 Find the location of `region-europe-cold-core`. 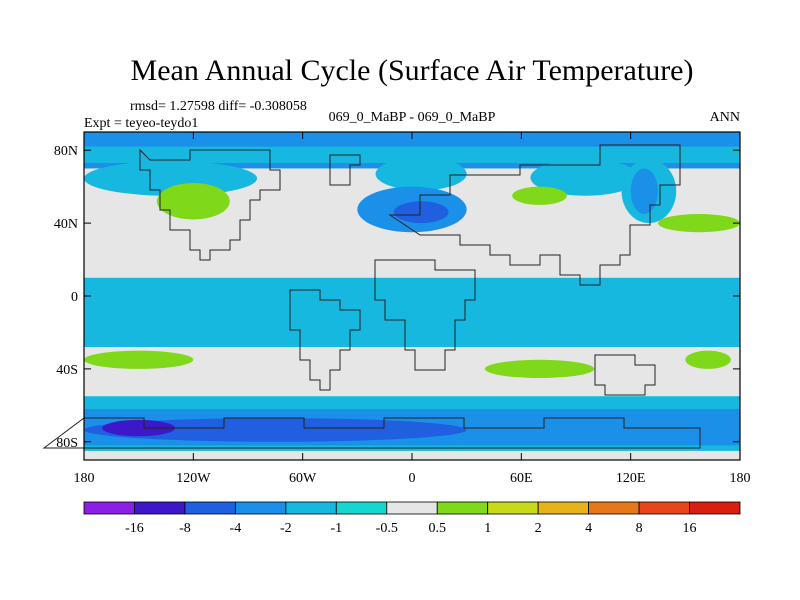

region-europe-cold-core is located at coordinates (421, 212).